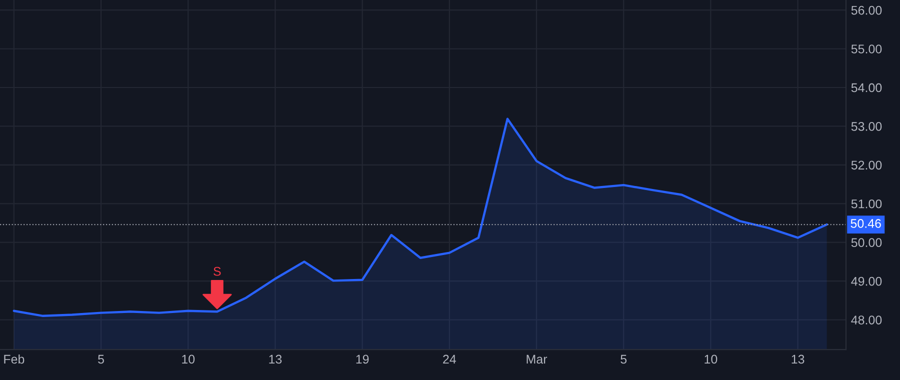 The width and height of the screenshot is (900, 380). I want to click on x-tick-label: Feb, so click(14, 359).